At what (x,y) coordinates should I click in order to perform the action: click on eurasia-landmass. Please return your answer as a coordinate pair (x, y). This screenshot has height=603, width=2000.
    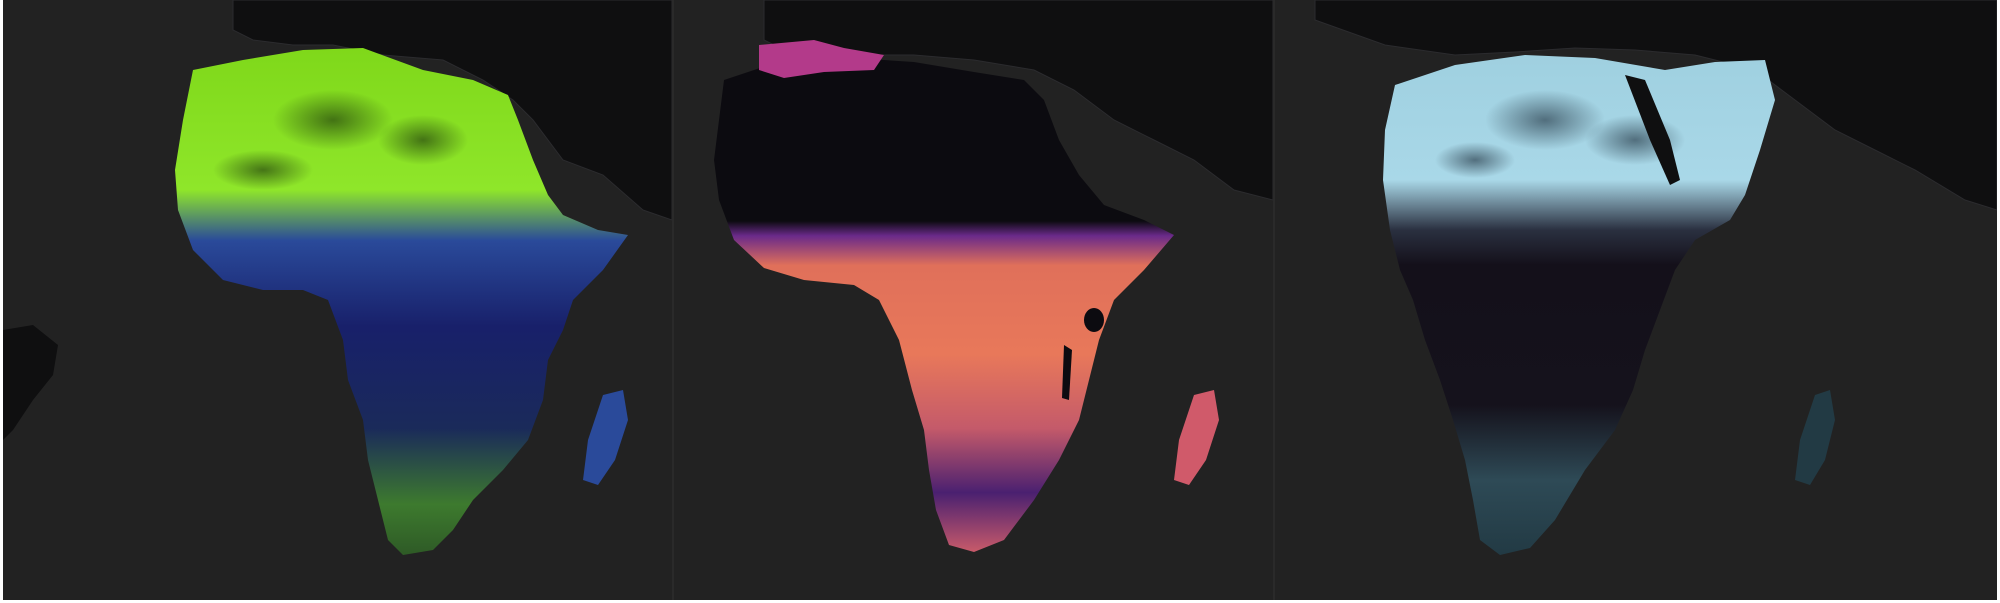
    Looking at the image, I should click on (452, 110).